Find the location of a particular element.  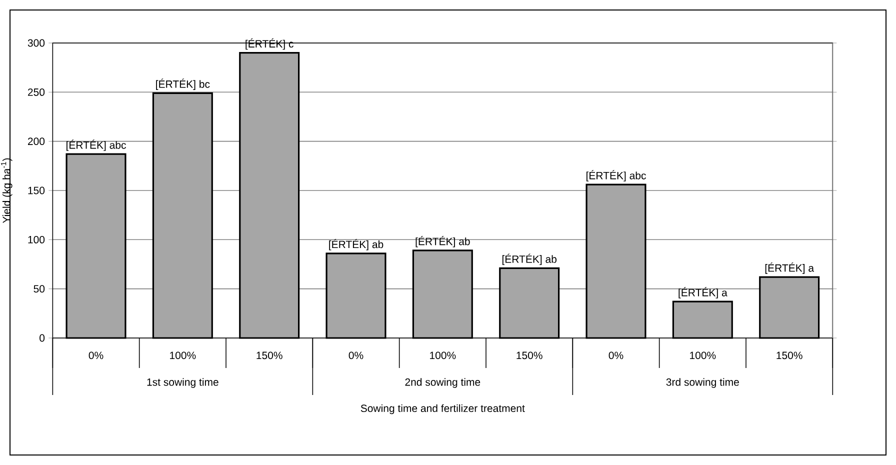

x-axis-title: Sowing time and fertilizer treatment is located at coordinates (442, 409).